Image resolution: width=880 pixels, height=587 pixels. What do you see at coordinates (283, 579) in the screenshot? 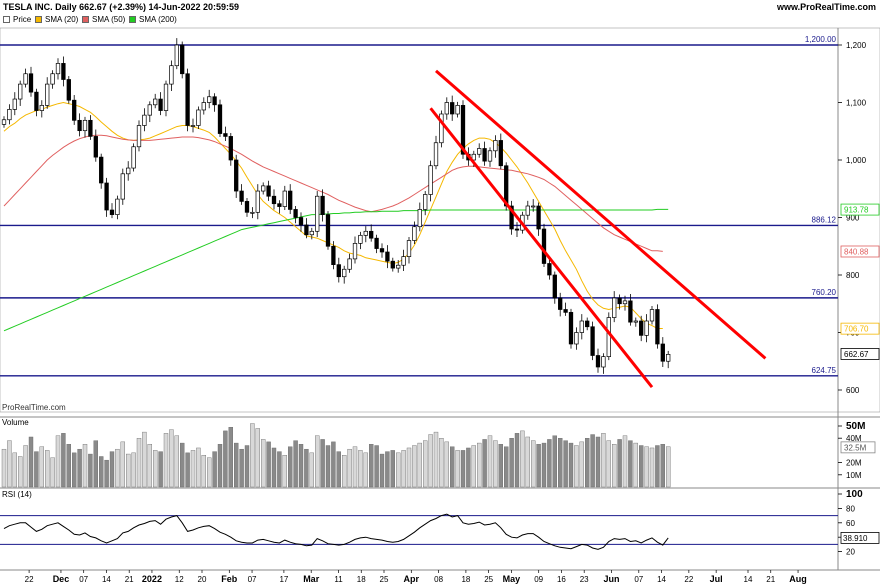
I see `x-tick-label: 17` at bounding box center [283, 579].